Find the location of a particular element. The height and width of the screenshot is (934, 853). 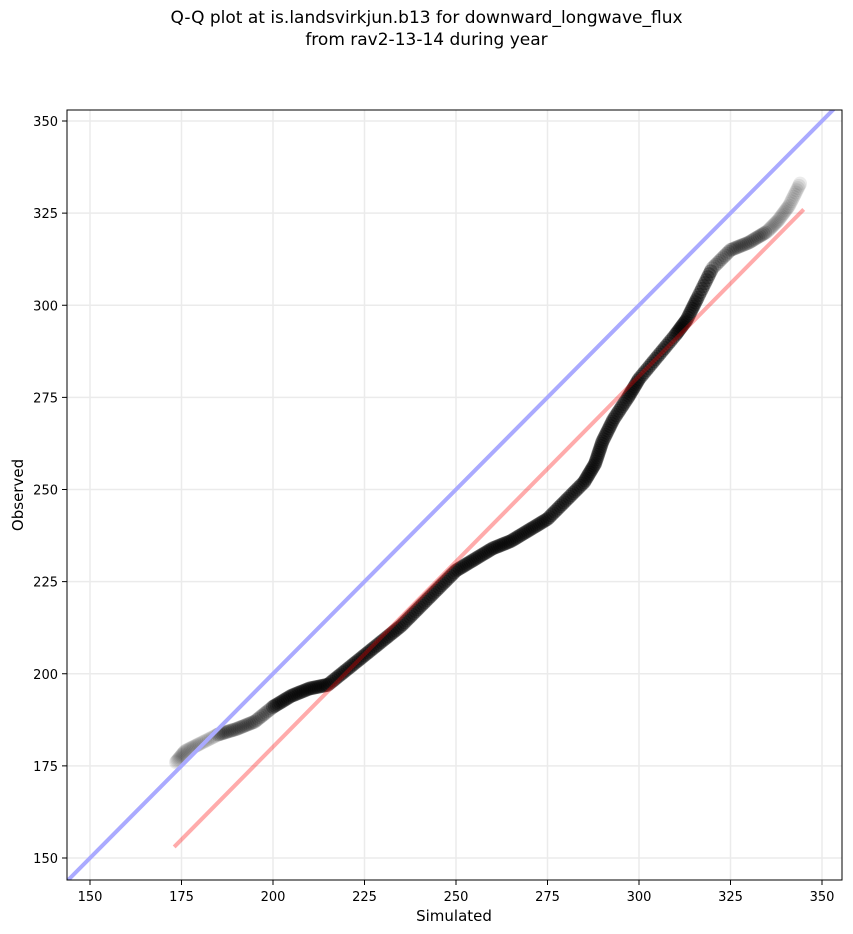

y-tick-label: 325 is located at coordinates (45, 214).